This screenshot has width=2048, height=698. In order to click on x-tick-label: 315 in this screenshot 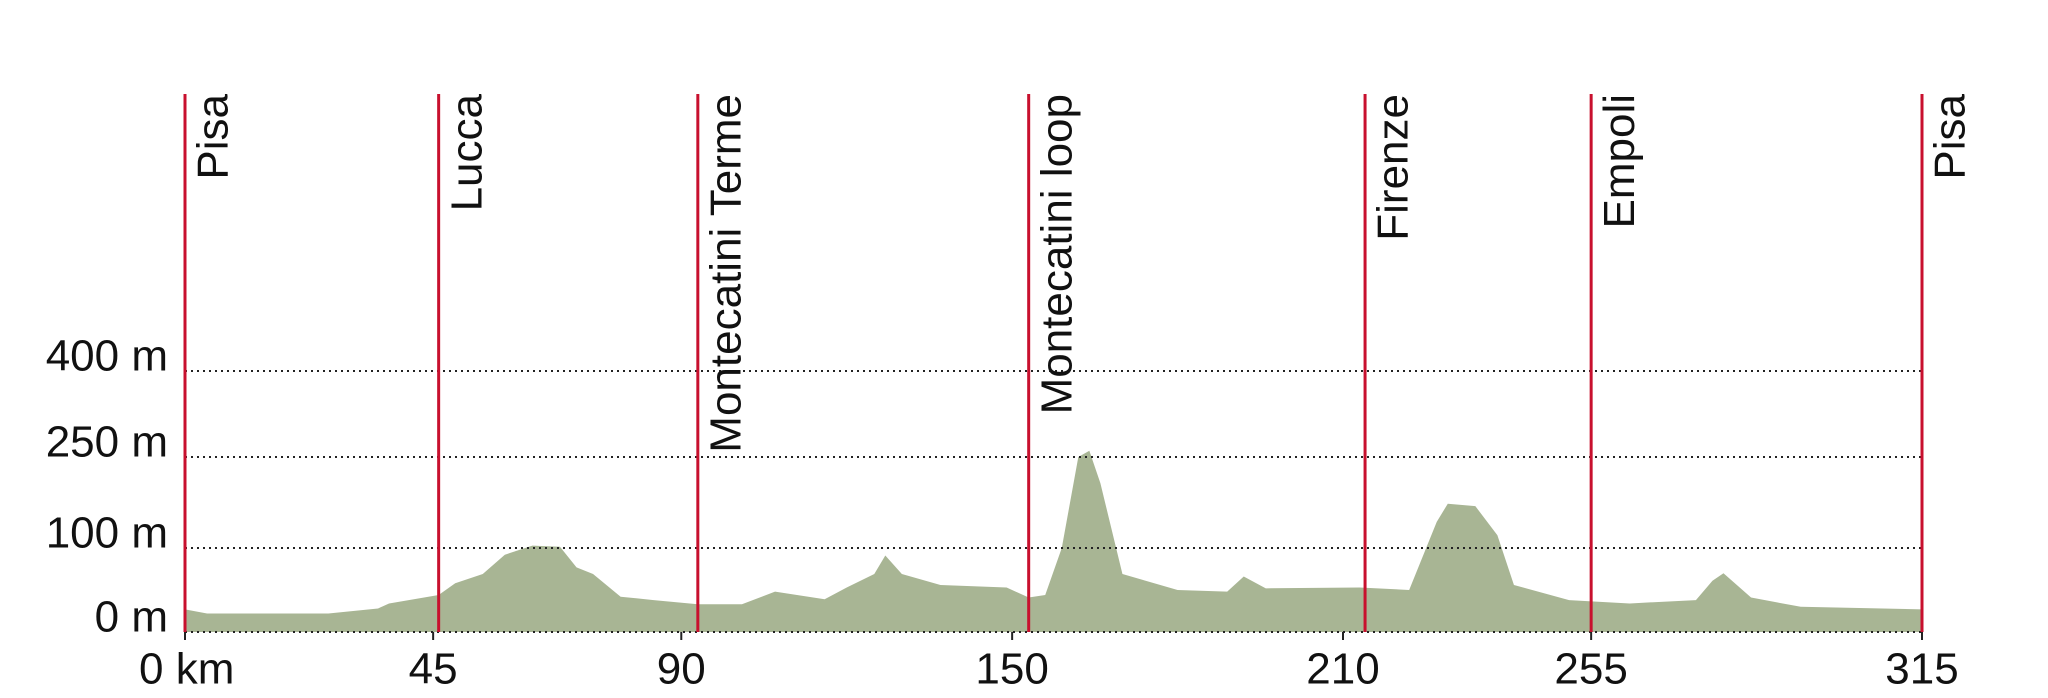, I will do `click(1921, 669)`.